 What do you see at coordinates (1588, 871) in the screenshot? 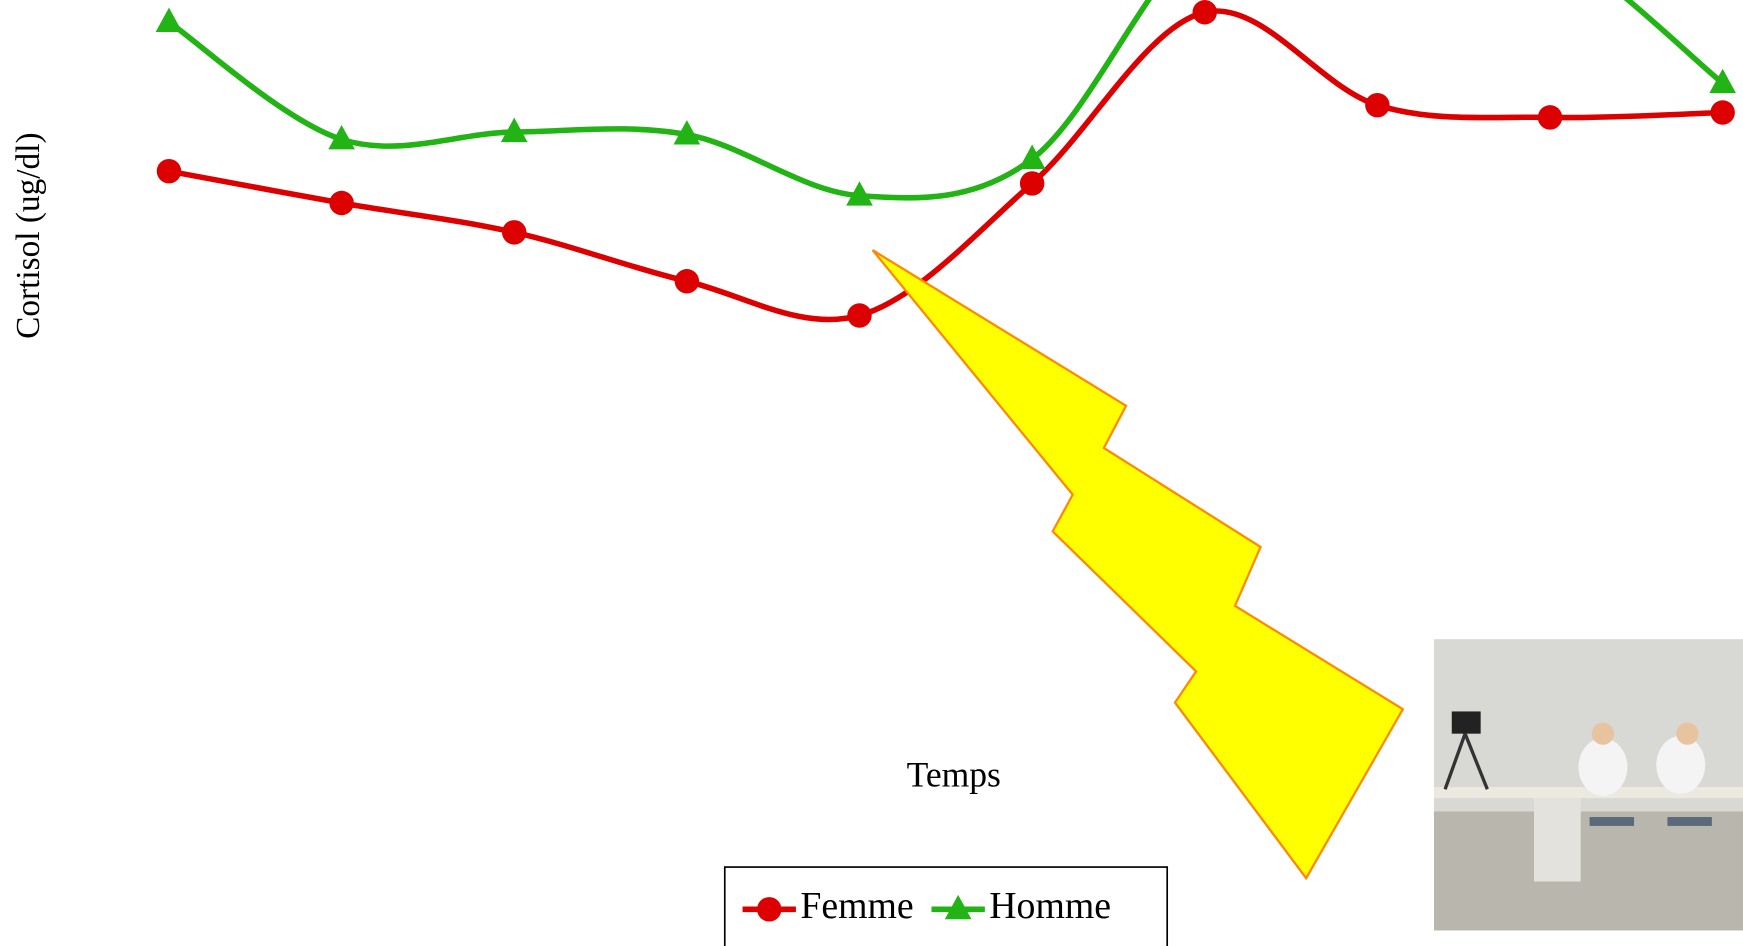
I see `photo-floor` at bounding box center [1588, 871].